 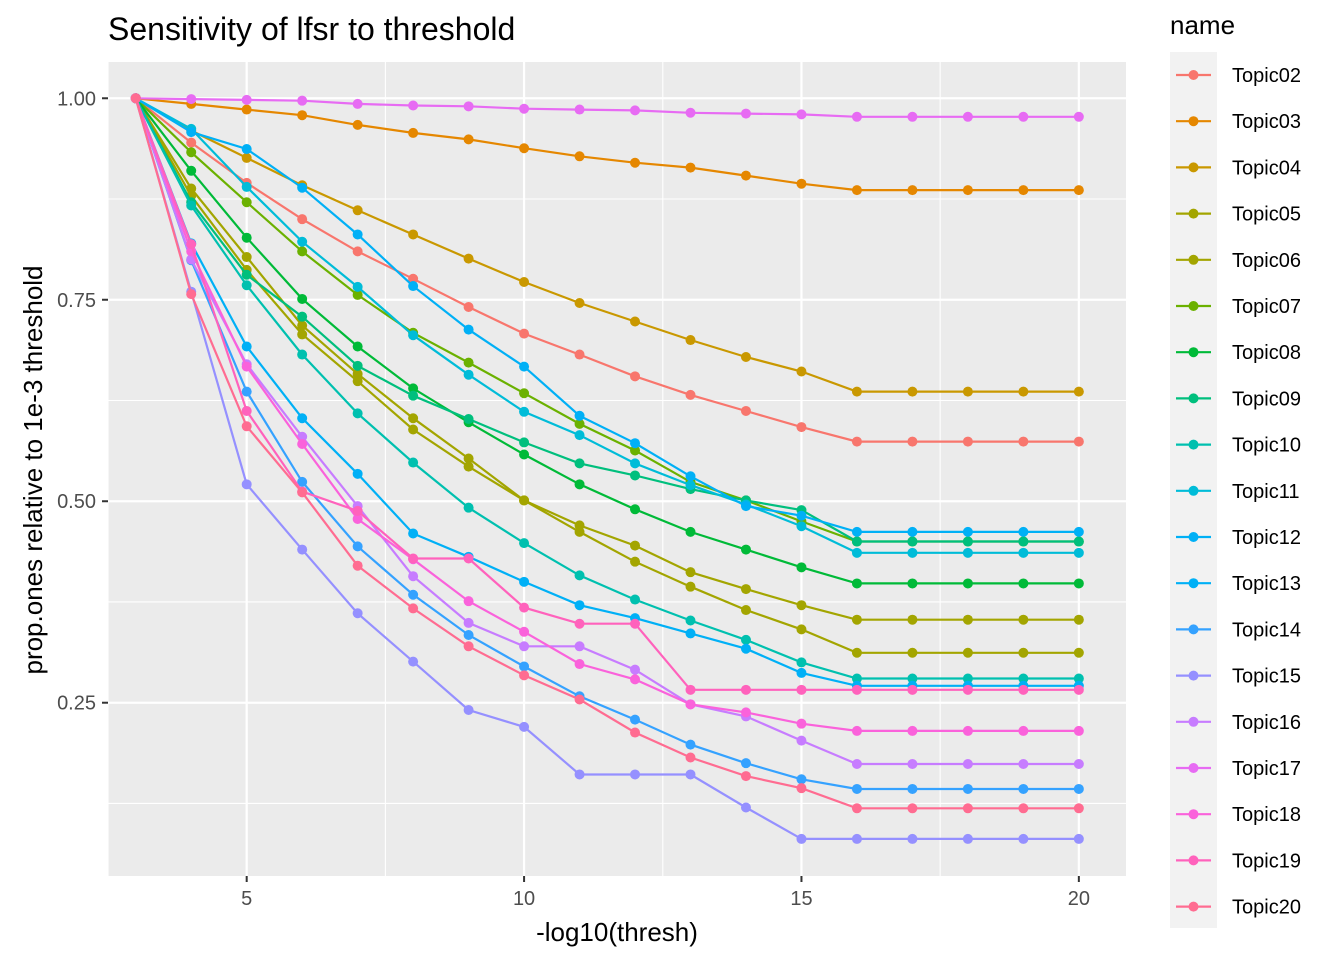 I want to click on legend-item: Topic16, so click(x=1238, y=723).